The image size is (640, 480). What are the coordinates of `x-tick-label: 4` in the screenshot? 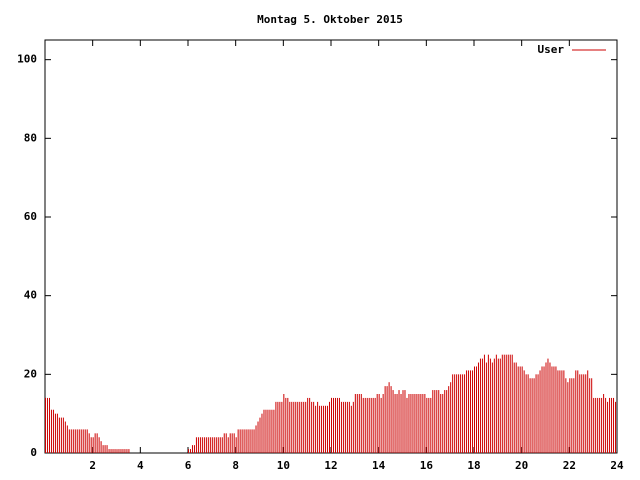 It's located at (140, 465).